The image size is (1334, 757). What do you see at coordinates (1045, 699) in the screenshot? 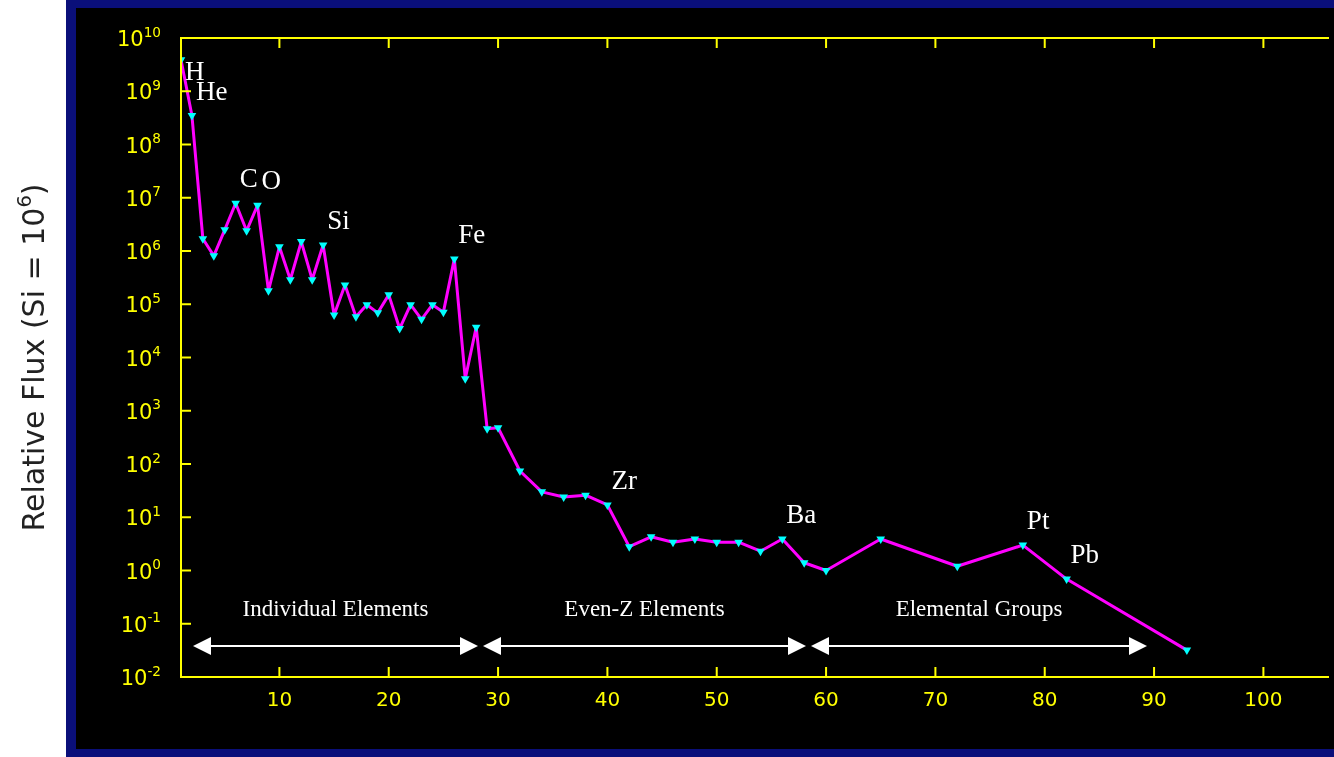
I see `x-tick-label: 80` at bounding box center [1045, 699].